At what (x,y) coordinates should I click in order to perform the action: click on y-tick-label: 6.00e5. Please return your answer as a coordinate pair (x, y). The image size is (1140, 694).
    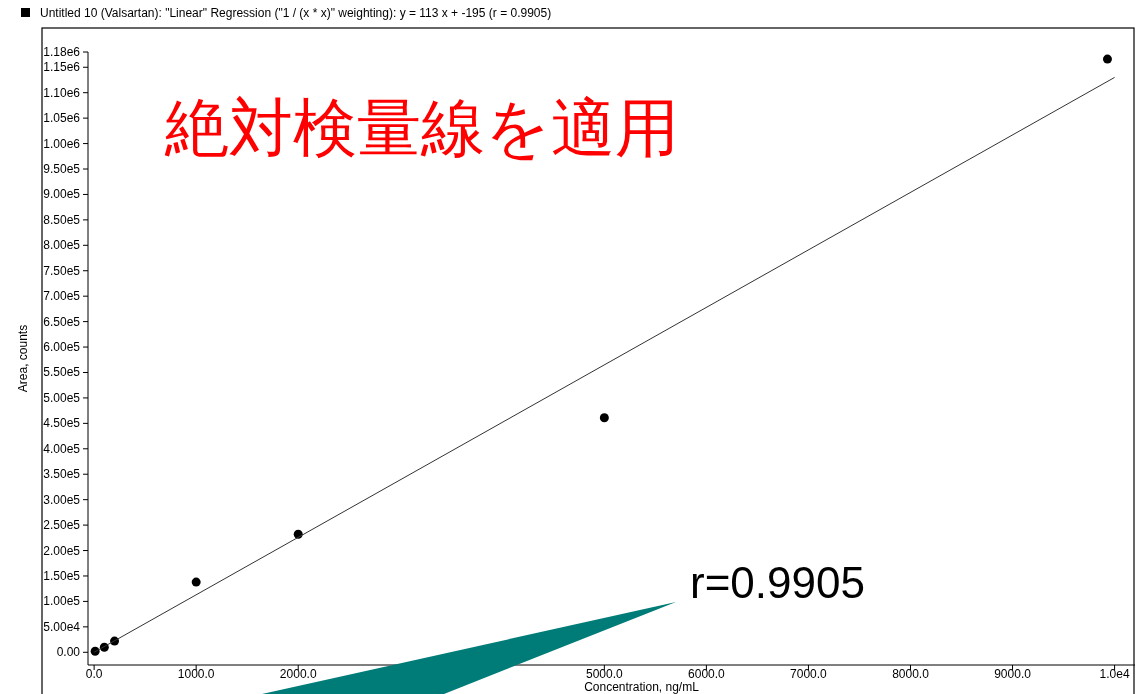
    Looking at the image, I should click on (62, 347).